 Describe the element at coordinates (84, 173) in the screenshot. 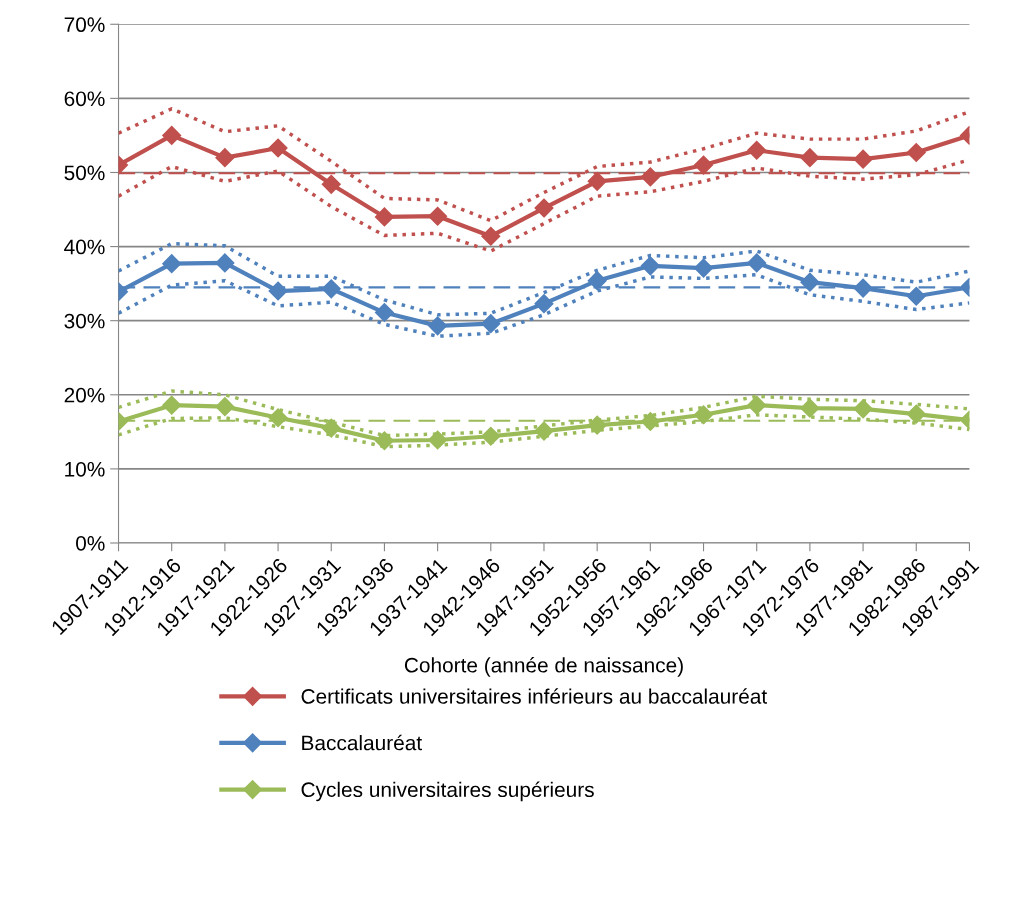

I see `y-tick-label: 50%` at that location.